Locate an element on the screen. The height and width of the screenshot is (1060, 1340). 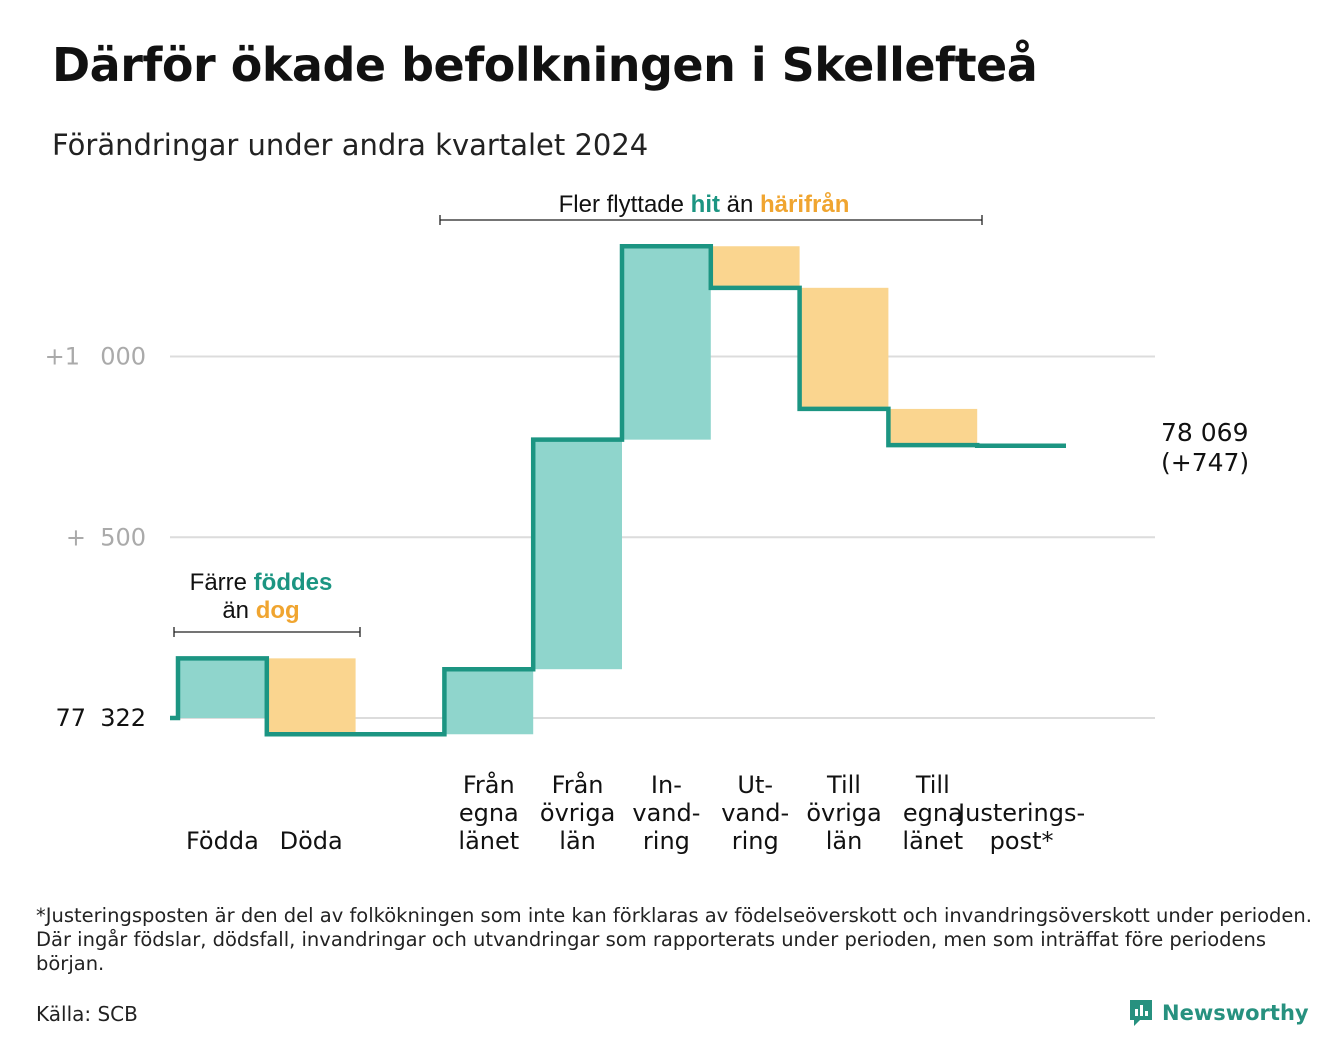
y-tick-label-prefix: +1 is located at coordinates (62, 357).